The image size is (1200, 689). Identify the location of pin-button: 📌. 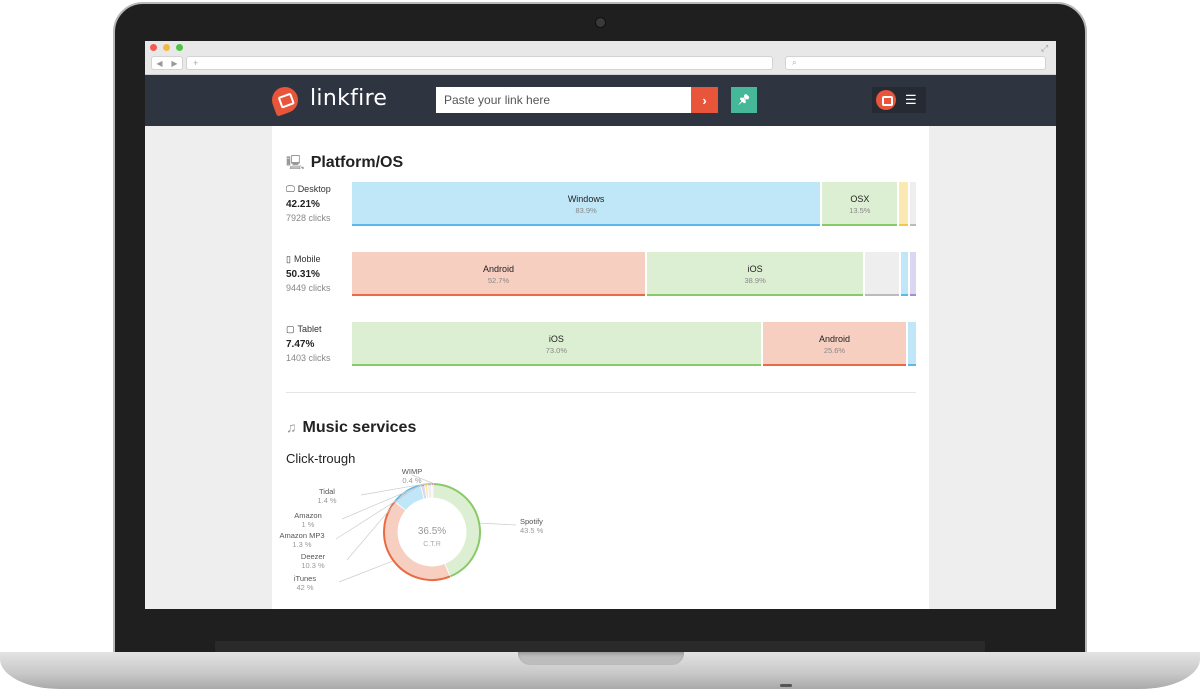
(744, 100).